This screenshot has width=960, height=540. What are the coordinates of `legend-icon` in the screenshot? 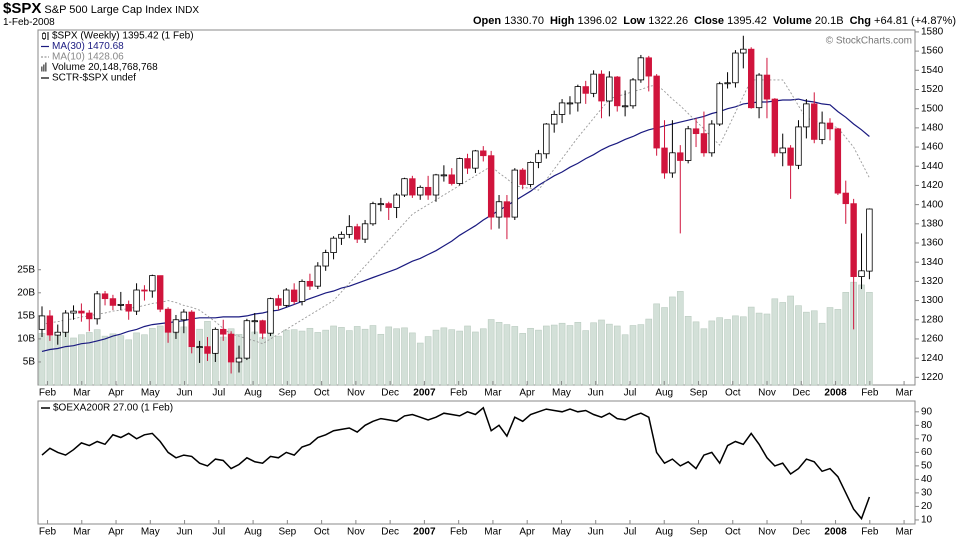 It's located at (44, 36).